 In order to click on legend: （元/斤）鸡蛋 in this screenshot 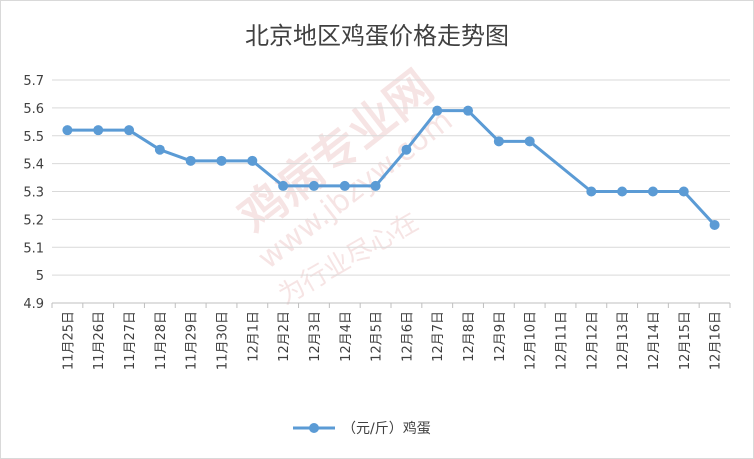, I will do `click(362, 428)`.